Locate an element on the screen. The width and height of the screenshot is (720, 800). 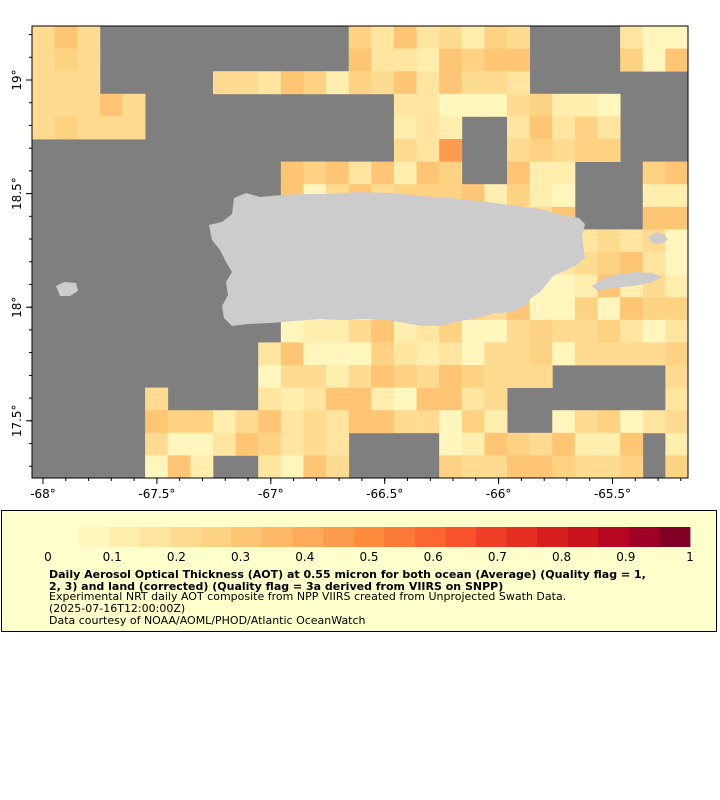
lon-tick-label: -66° is located at coordinates (499, 494).